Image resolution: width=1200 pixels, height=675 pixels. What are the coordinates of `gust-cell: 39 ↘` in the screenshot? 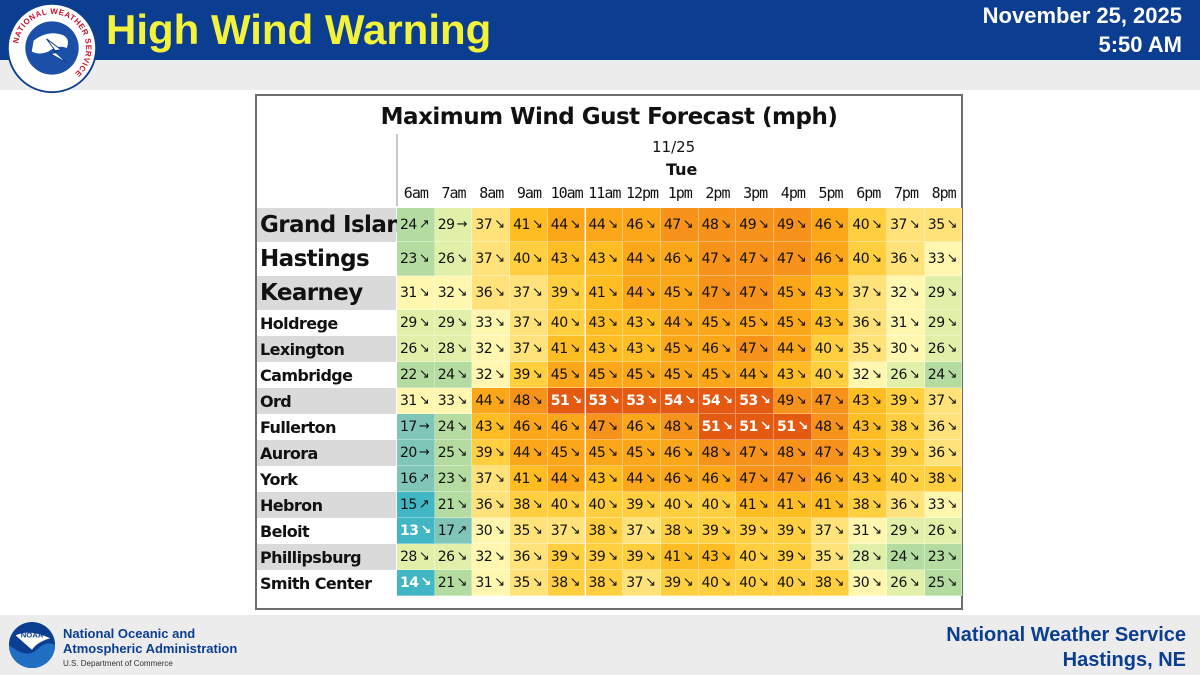 It's located at (491, 453).